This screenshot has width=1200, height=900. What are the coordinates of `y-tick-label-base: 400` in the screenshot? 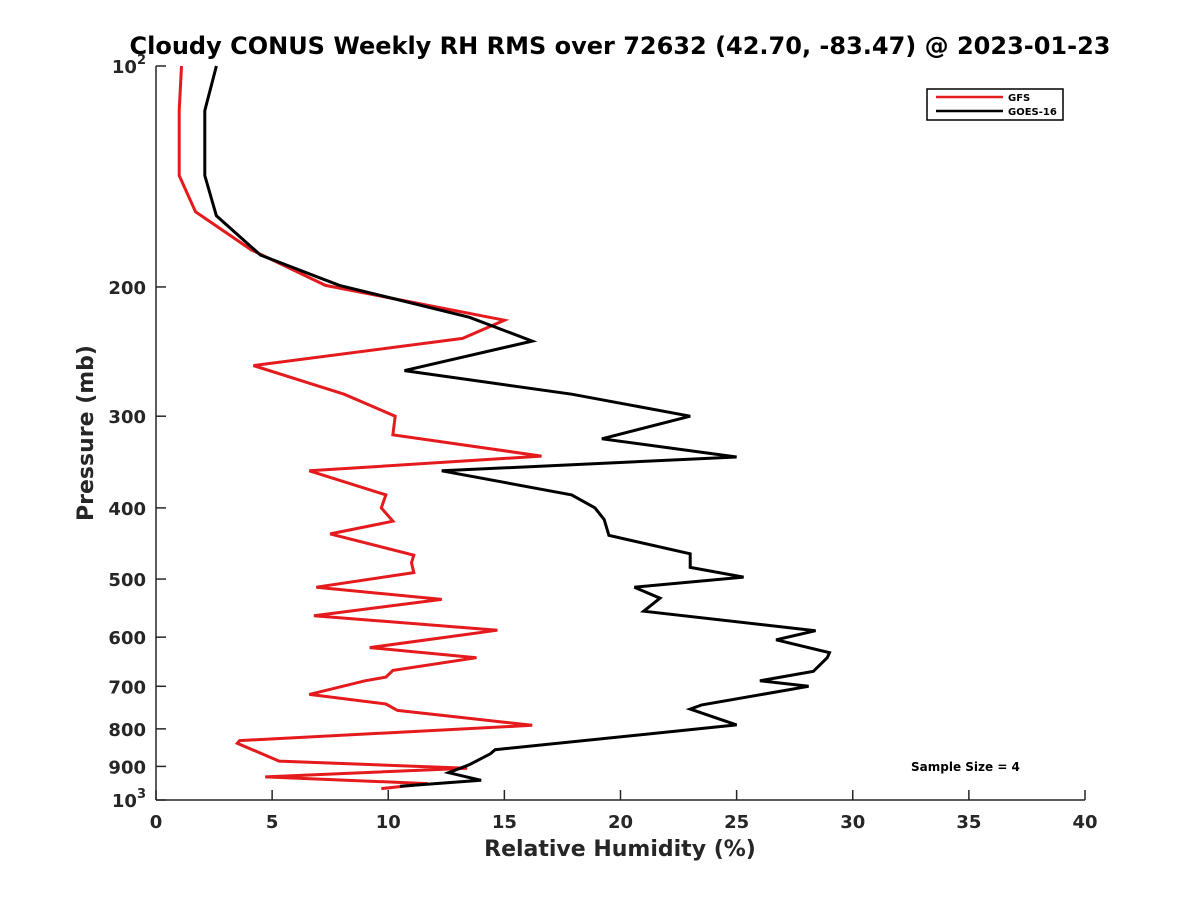 It's located at (127, 509).